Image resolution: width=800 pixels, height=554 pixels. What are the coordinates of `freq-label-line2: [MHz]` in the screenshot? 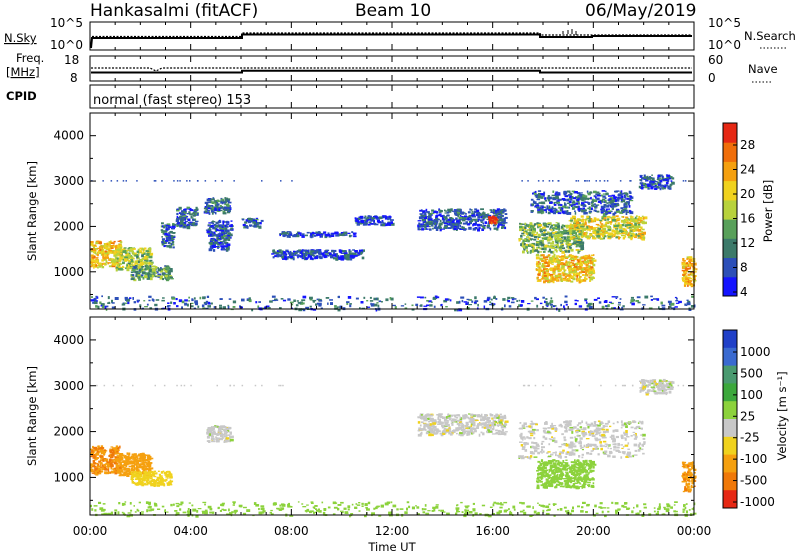 It's located at (23, 72).